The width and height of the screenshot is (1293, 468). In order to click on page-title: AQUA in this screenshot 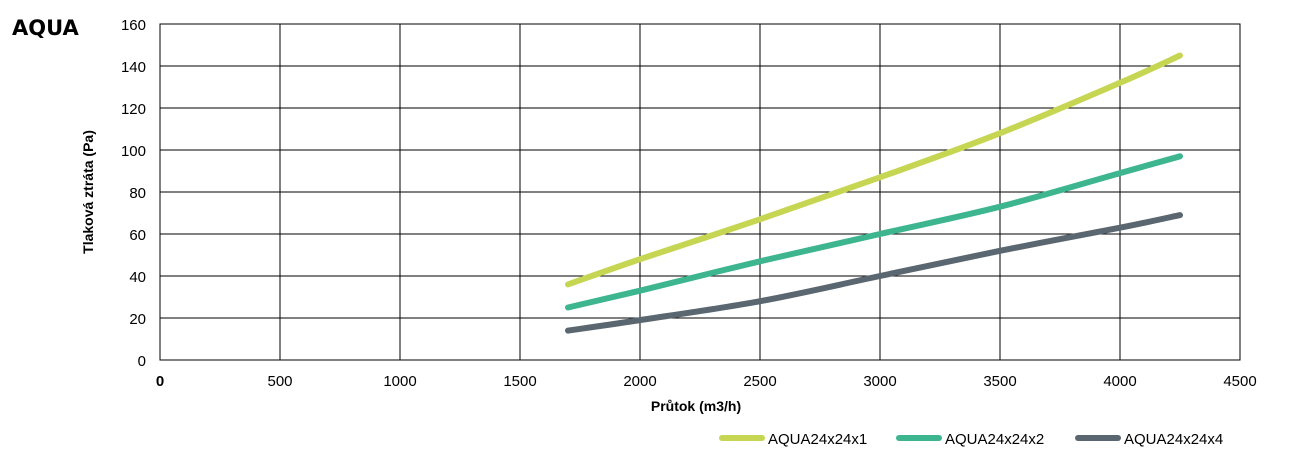, I will do `click(45, 28)`.